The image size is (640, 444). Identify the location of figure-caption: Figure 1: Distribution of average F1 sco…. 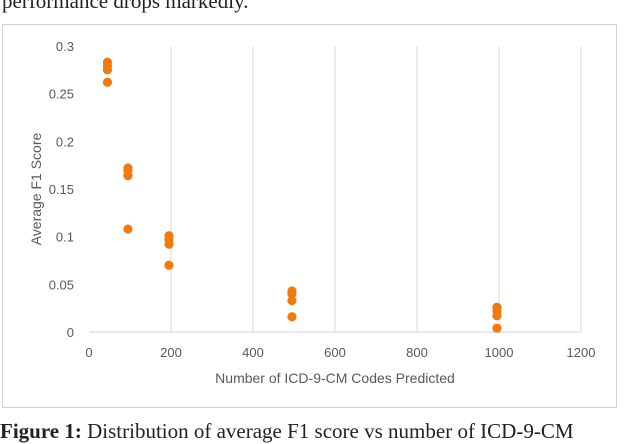
(287, 431).